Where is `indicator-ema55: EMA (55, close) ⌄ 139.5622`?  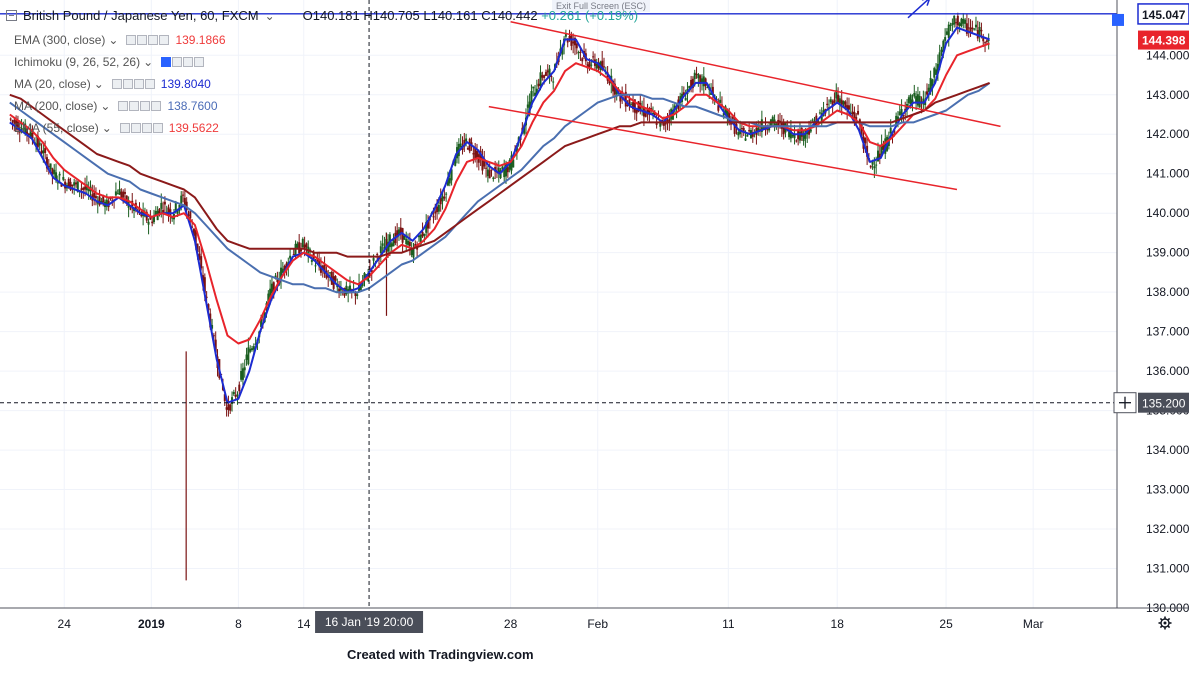 indicator-ema55: EMA (55, close) ⌄ 139.5622 is located at coordinates (116, 128).